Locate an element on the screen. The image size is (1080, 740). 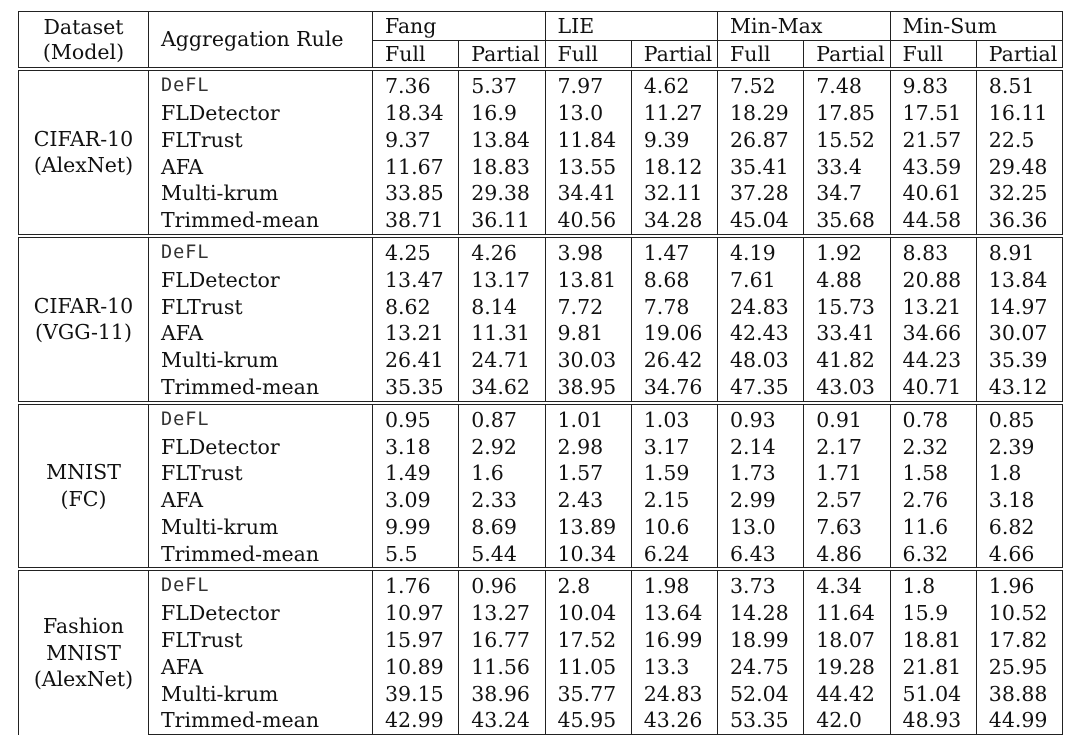
value-cell: 13.64 is located at coordinates (675, 613).